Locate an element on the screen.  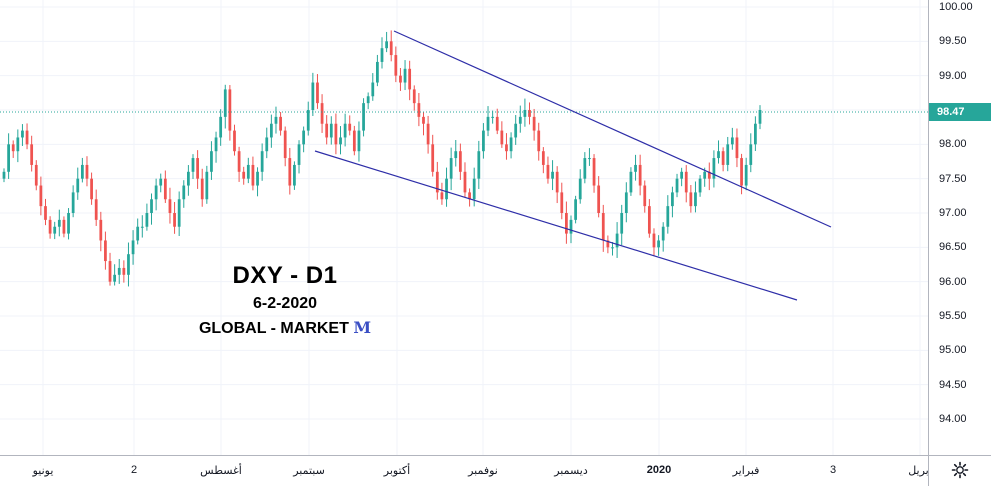
price-tick-label: 99.50 is located at coordinates (953, 41).